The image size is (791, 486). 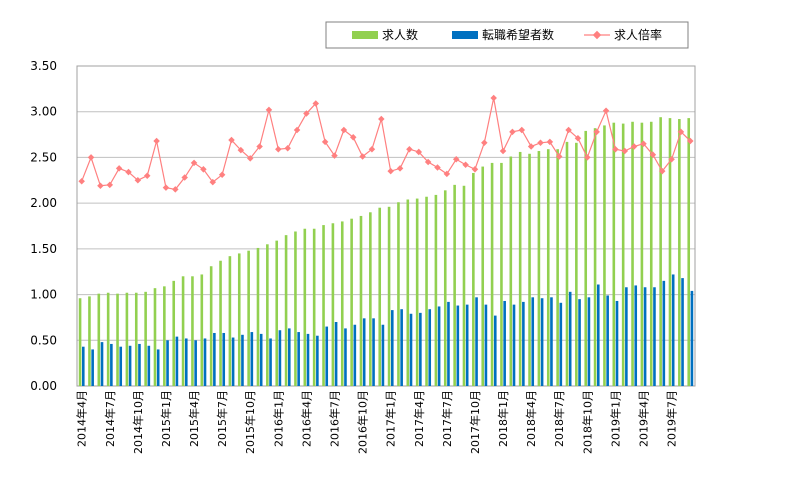 I want to click on x-tick-label: 2015年4月, so click(x=194, y=418).